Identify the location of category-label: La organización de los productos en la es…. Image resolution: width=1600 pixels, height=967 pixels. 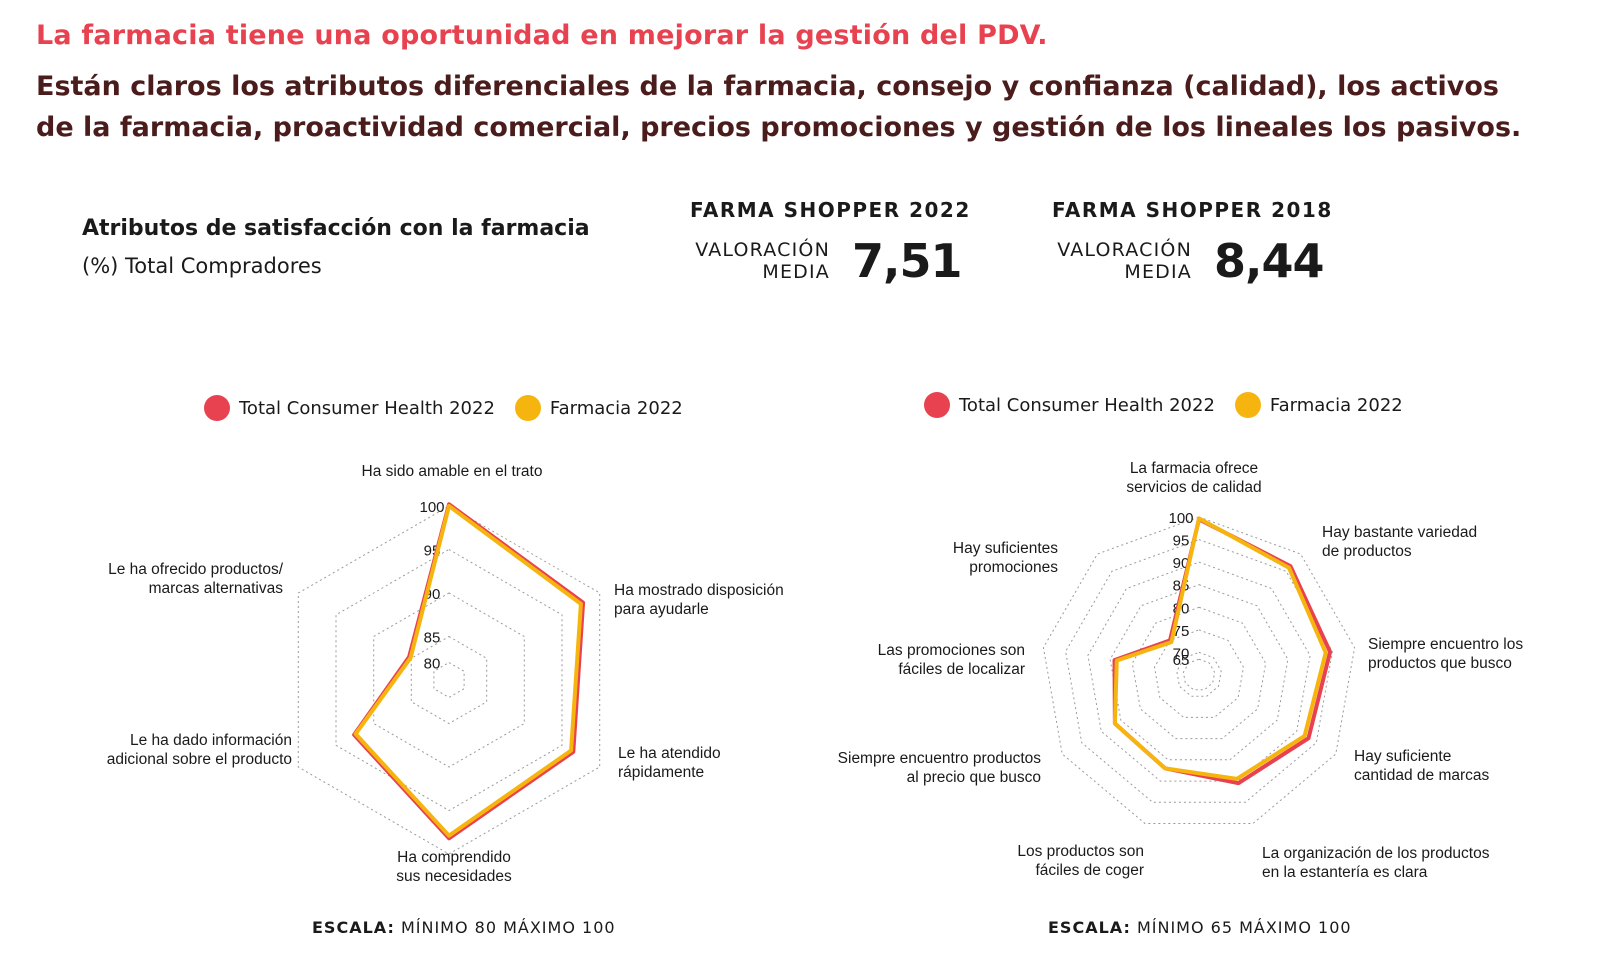
(1376, 863).